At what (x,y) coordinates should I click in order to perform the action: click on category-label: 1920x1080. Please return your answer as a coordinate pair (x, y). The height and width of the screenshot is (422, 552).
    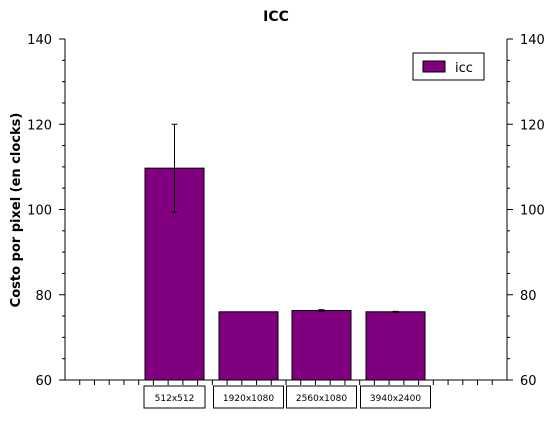
    Looking at the image, I should click on (248, 399).